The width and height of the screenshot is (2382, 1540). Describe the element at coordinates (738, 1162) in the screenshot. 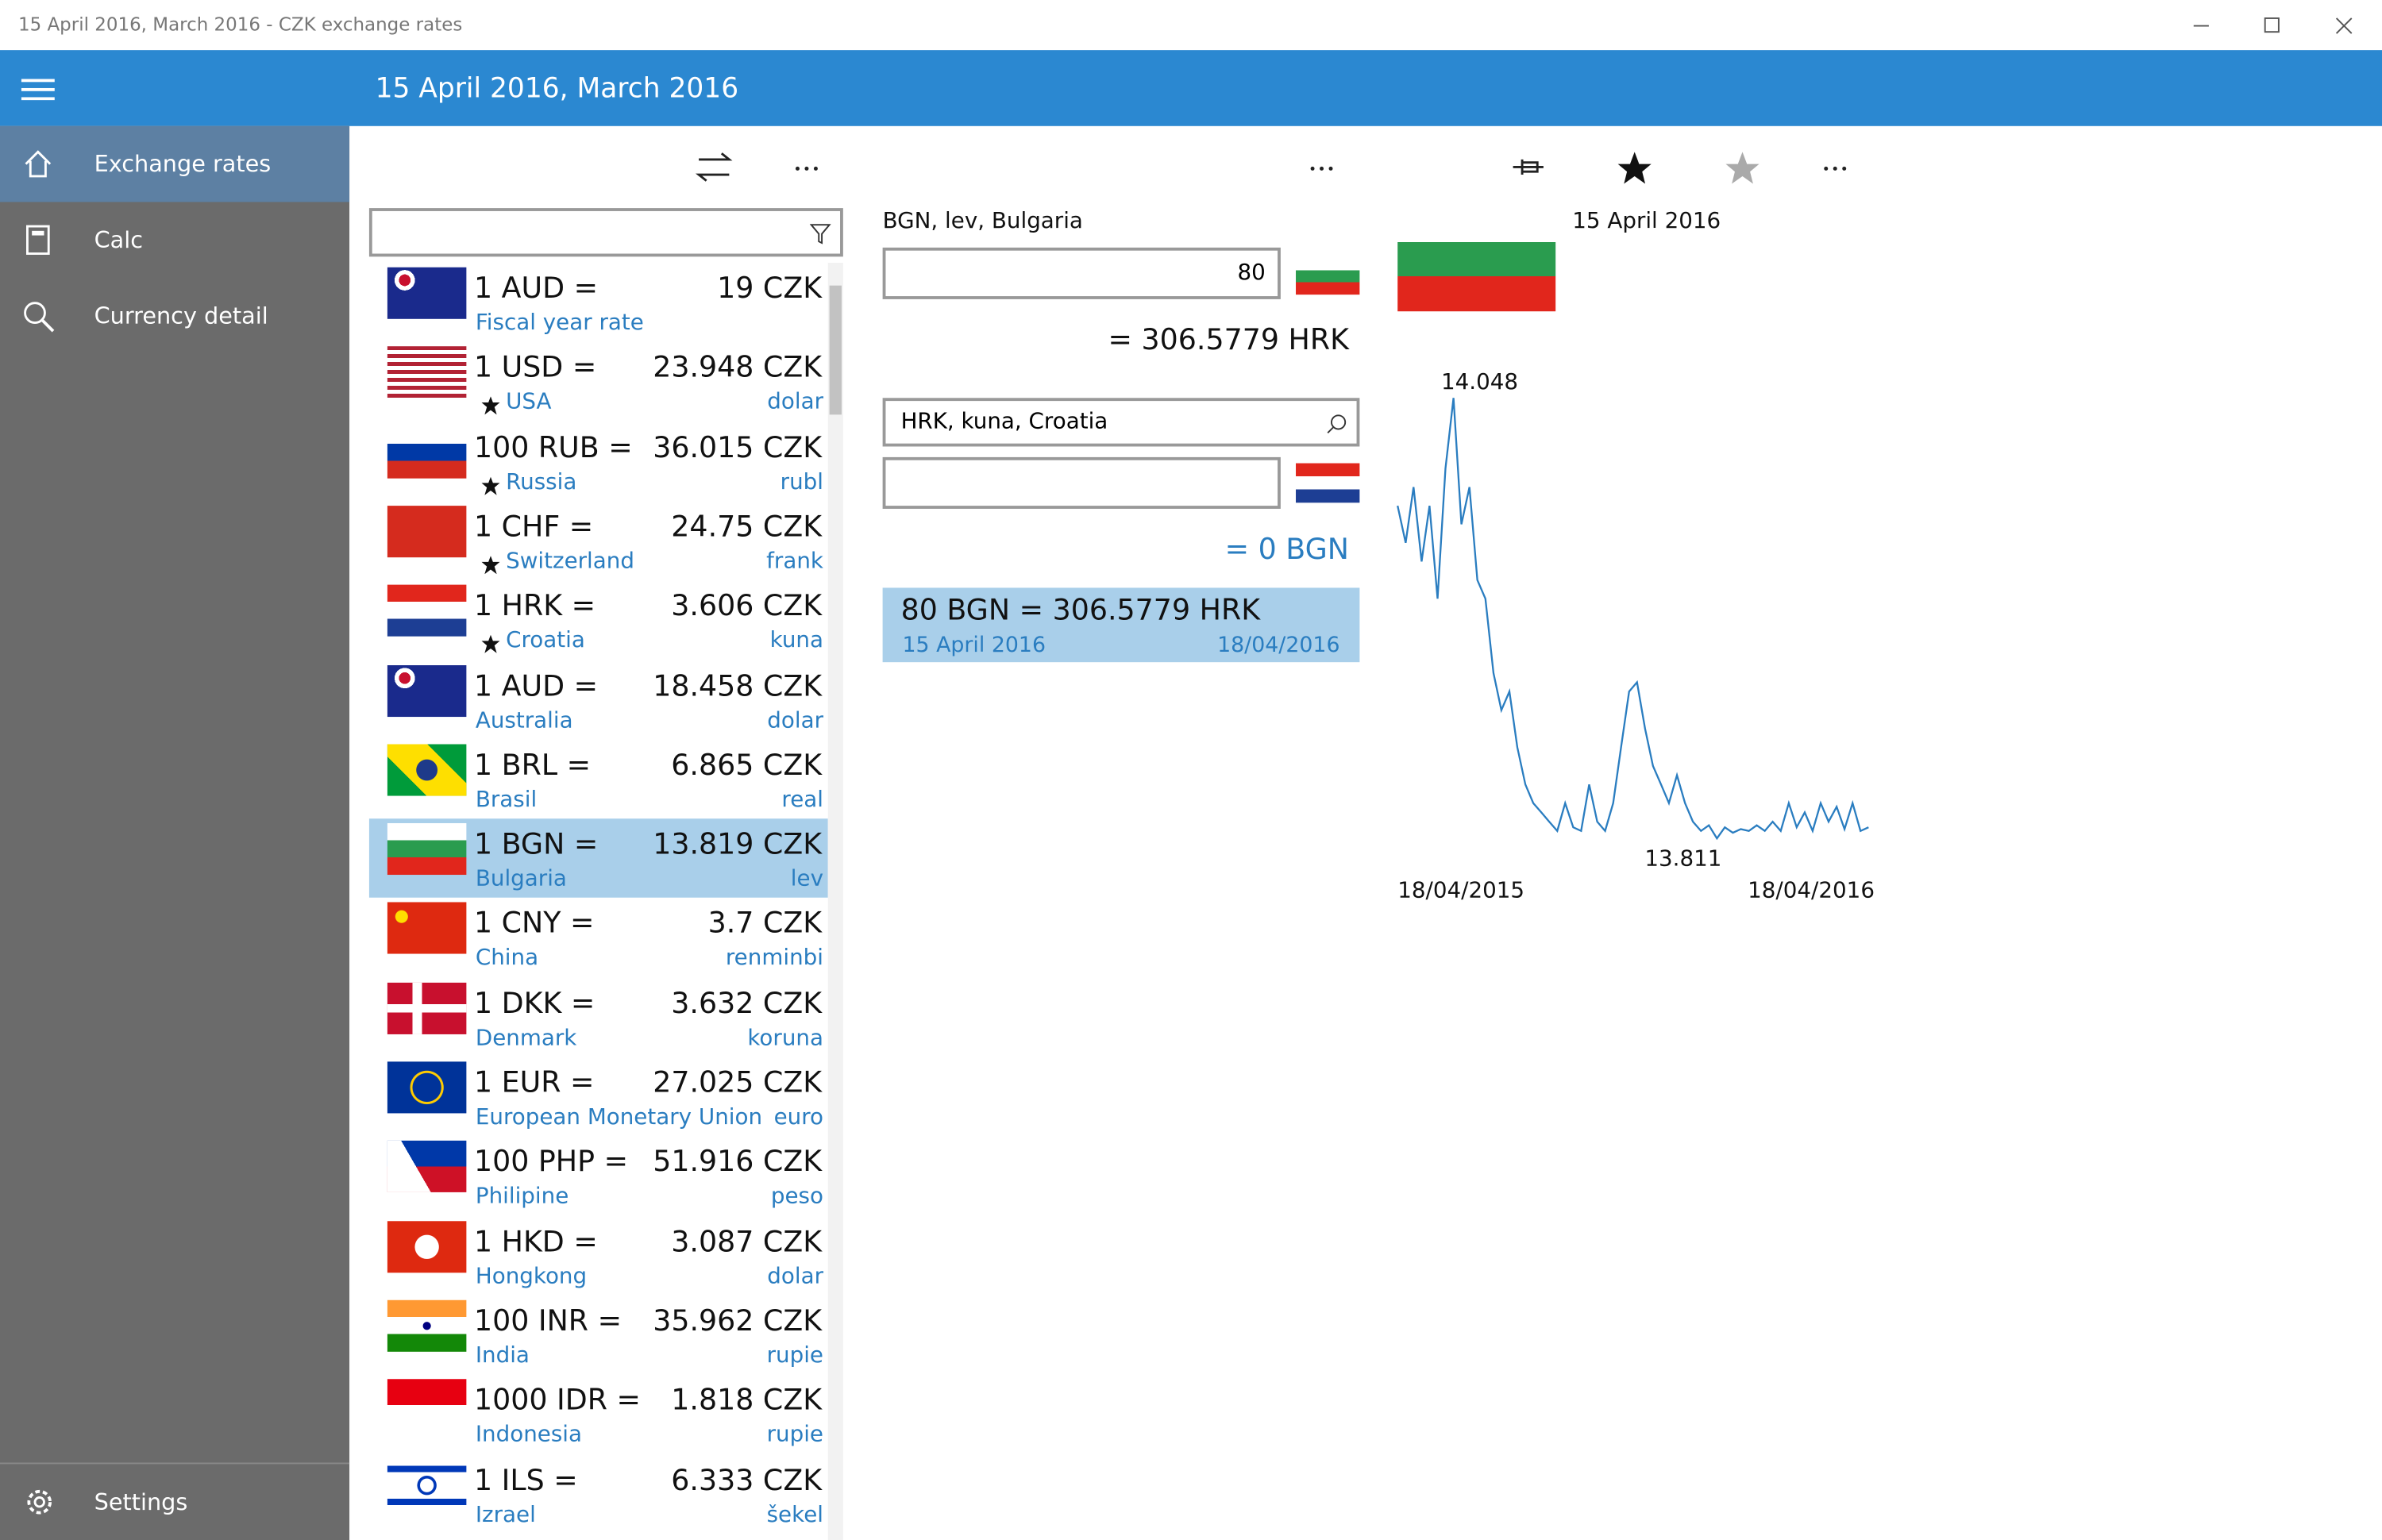

I see `rate-value: 51.916 CZK` at that location.